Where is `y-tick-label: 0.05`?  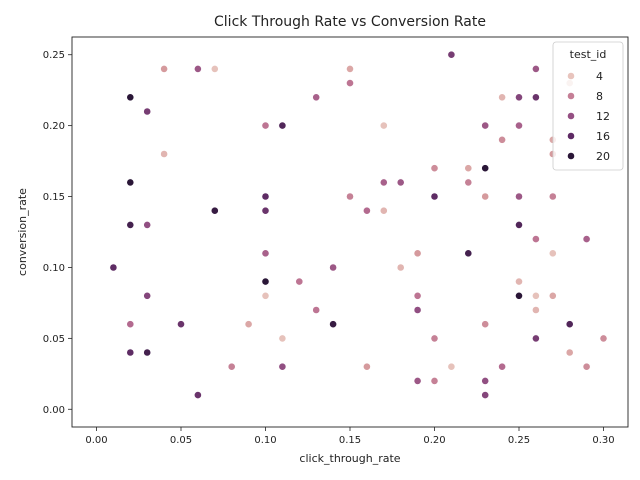
y-tick-label: 0.05 is located at coordinates (54, 339).